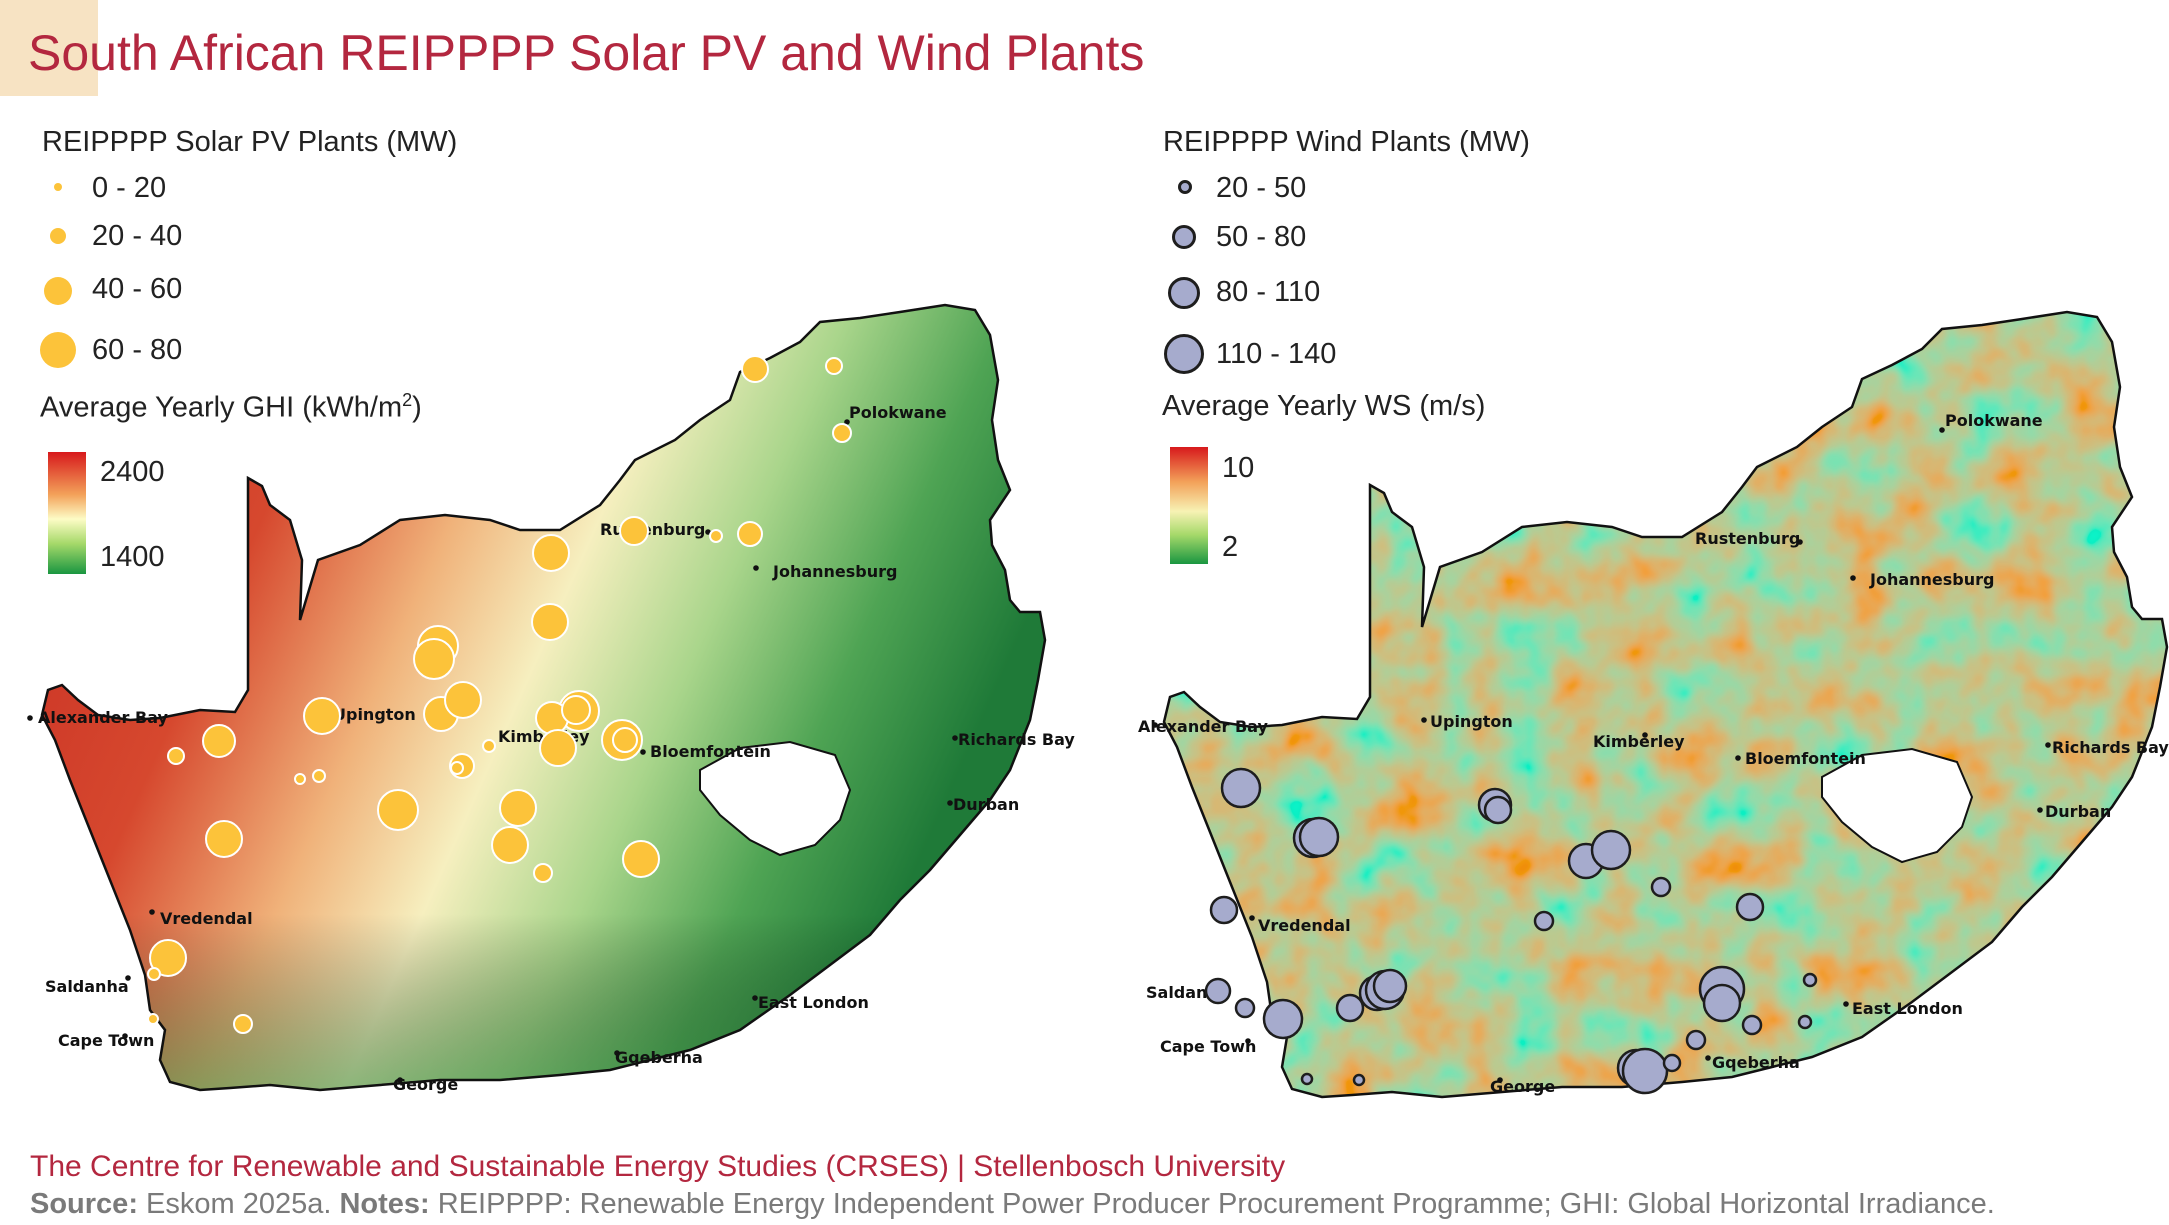 The image size is (2169, 1225). Describe the element at coordinates (129, 188) in the screenshot. I see `solar-size-label-1: 0 - 20` at that location.